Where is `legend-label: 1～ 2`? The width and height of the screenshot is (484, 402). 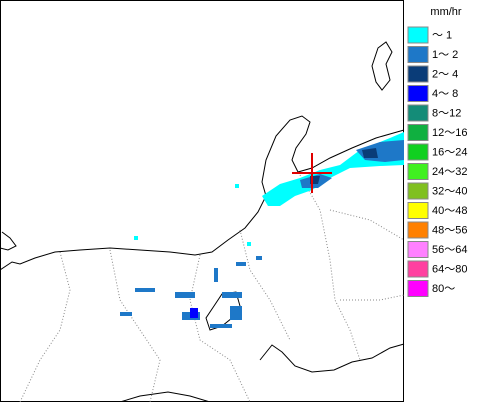
legend-label: 1～ 2 is located at coordinates (445, 55).